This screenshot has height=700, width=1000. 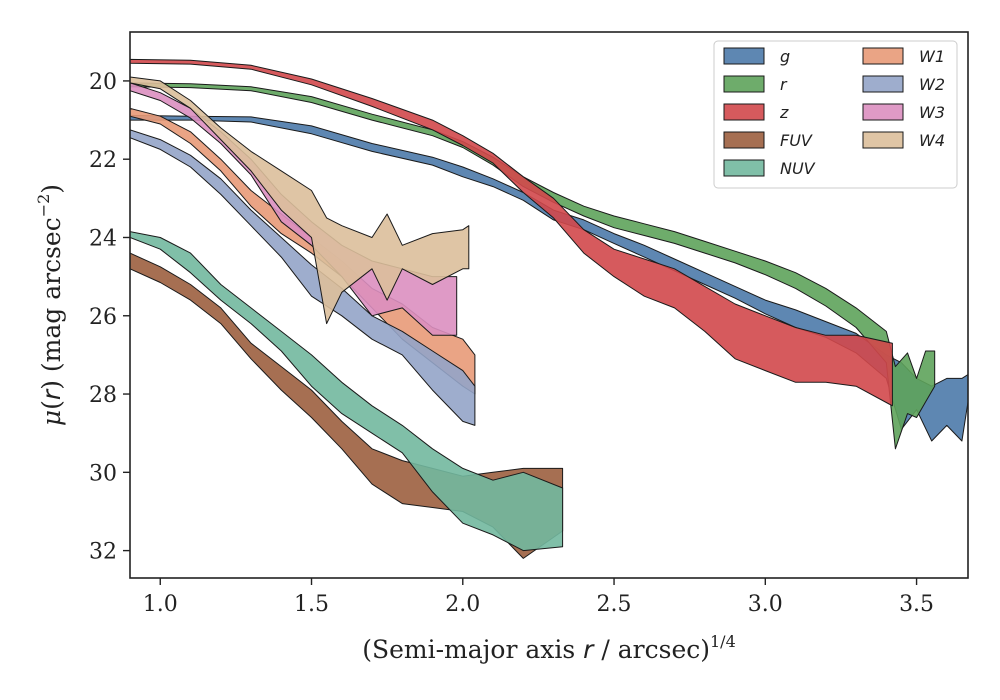 What do you see at coordinates (932, 140) in the screenshot?
I see `legend-label: W4` at bounding box center [932, 140].